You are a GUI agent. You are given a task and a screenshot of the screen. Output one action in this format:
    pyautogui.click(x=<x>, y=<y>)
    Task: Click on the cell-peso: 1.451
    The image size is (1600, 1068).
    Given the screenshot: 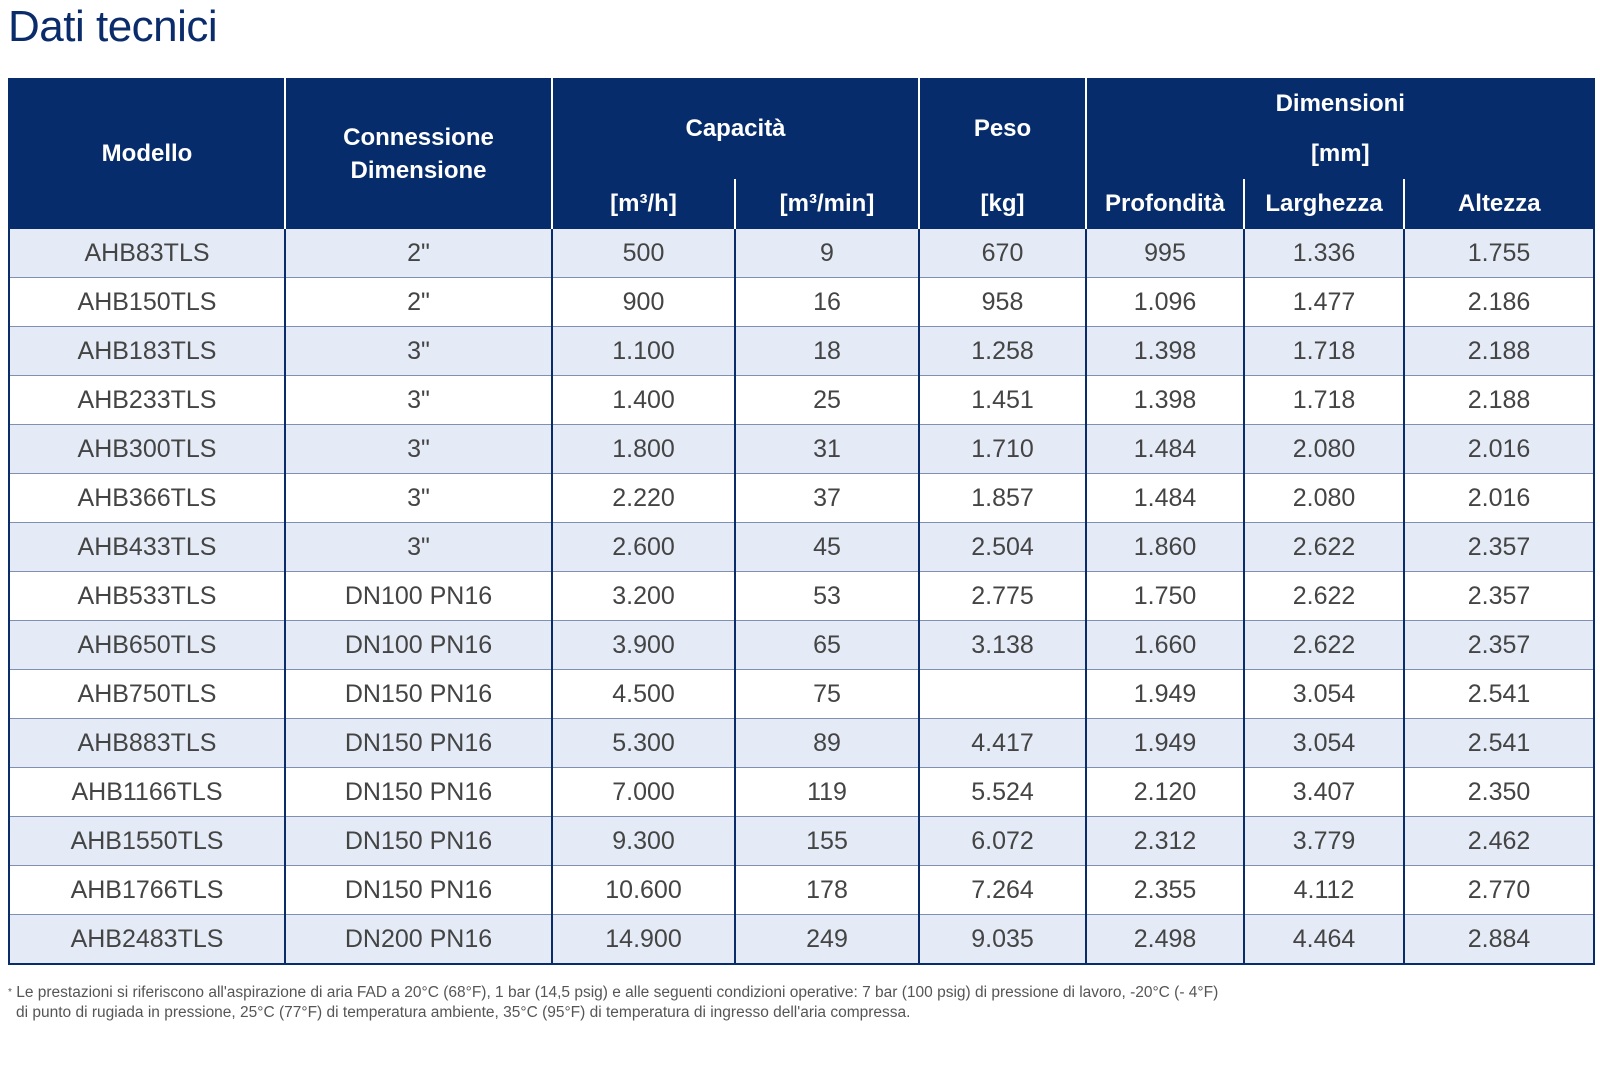 What is the action you would take?
    pyautogui.click(x=1003, y=400)
    